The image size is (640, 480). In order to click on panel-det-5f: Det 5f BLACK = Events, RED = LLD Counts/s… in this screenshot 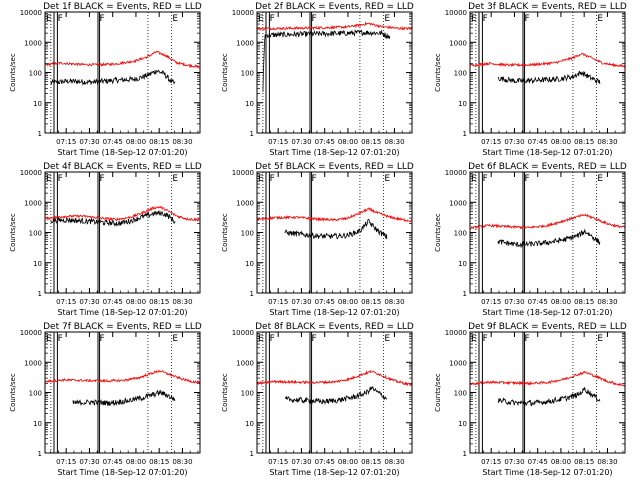, I will do `click(317, 239)`.